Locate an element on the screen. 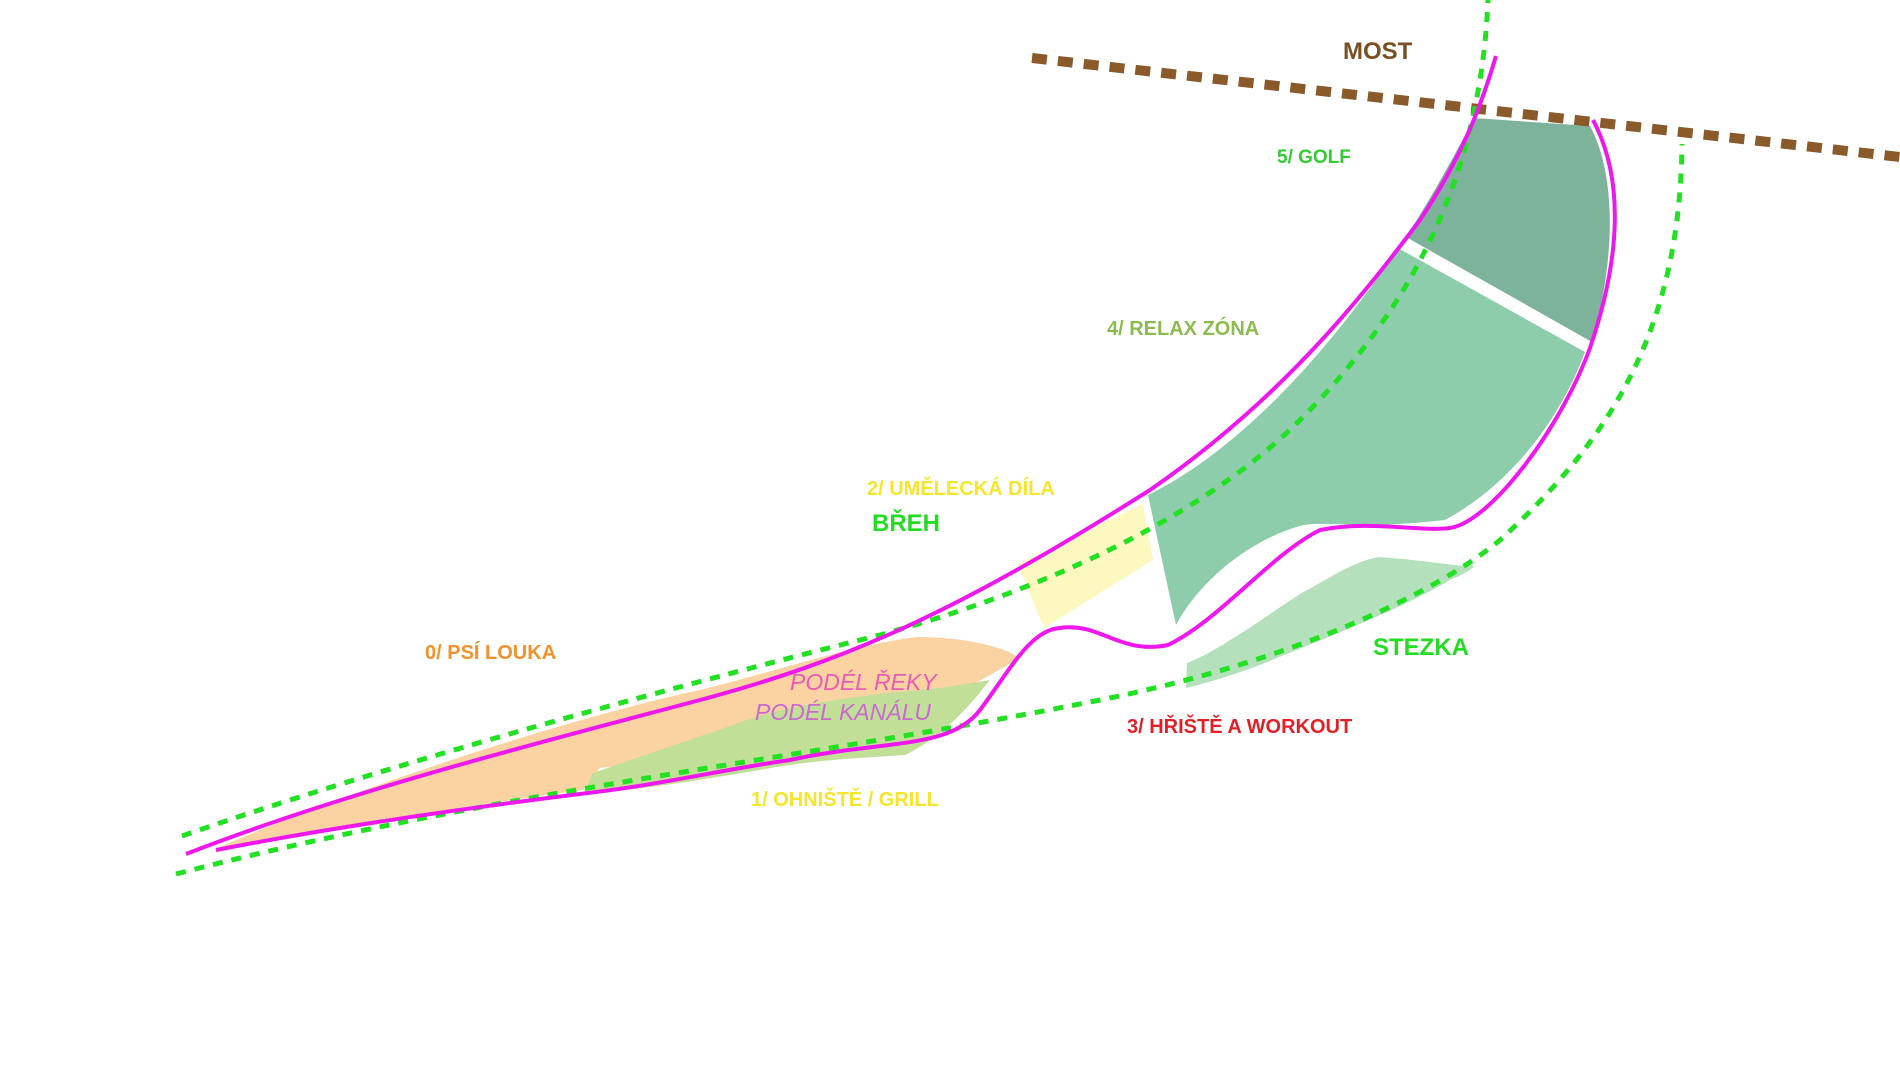  label-podel-reky: PODÉL ŘEKY is located at coordinates (864, 682).